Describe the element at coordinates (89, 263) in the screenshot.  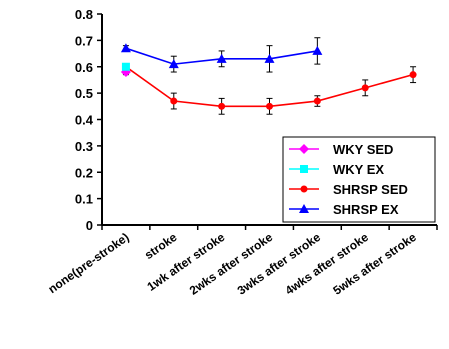
I see `x-category-label: none(pre-stroke)` at that location.